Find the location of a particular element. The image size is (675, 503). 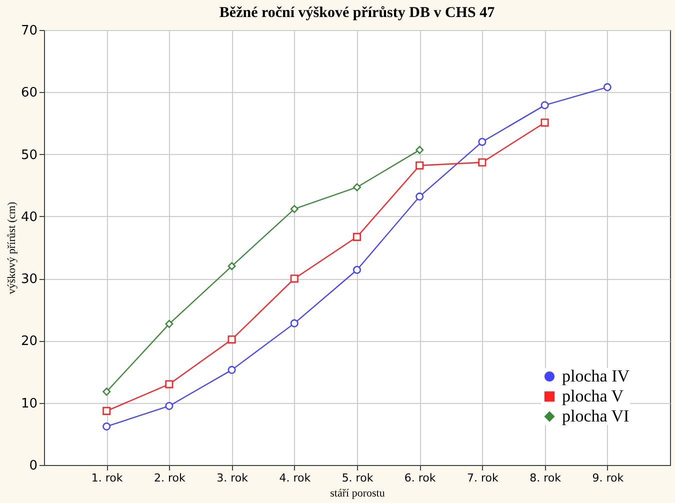

y-tick-label: 20 is located at coordinates (29, 342).